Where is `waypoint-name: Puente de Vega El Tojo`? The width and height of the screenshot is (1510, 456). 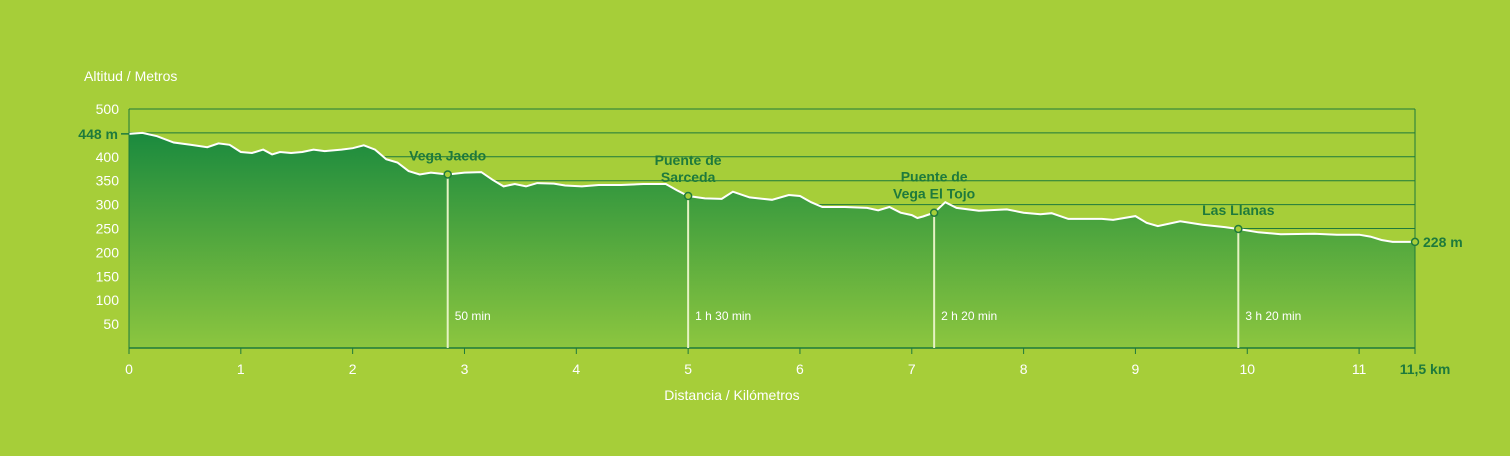 waypoint-name: Puente de Vega El Tojo is located at coordinates (934, 185).